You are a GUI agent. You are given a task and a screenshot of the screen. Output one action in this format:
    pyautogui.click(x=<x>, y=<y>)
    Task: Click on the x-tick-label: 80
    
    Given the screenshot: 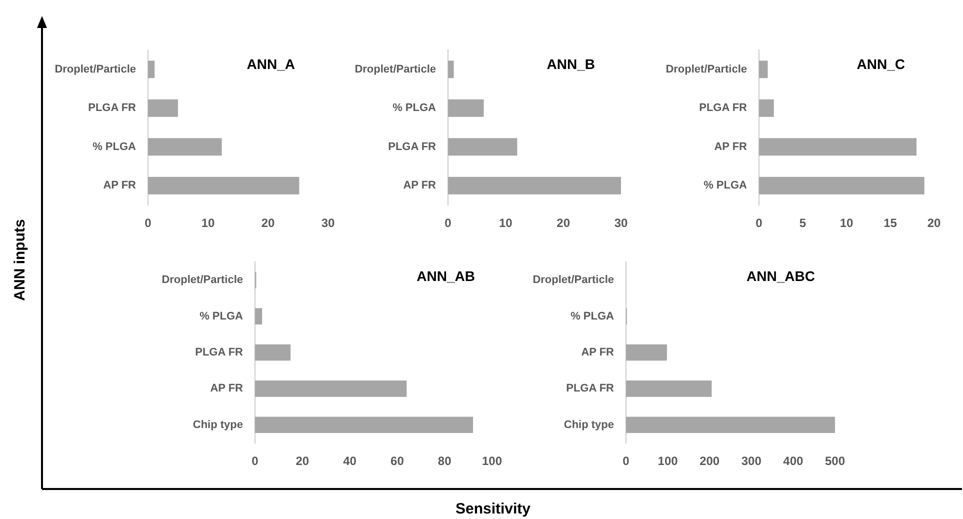 What is the action you would take?
    pyautogui.click(x=445, y=461)
    